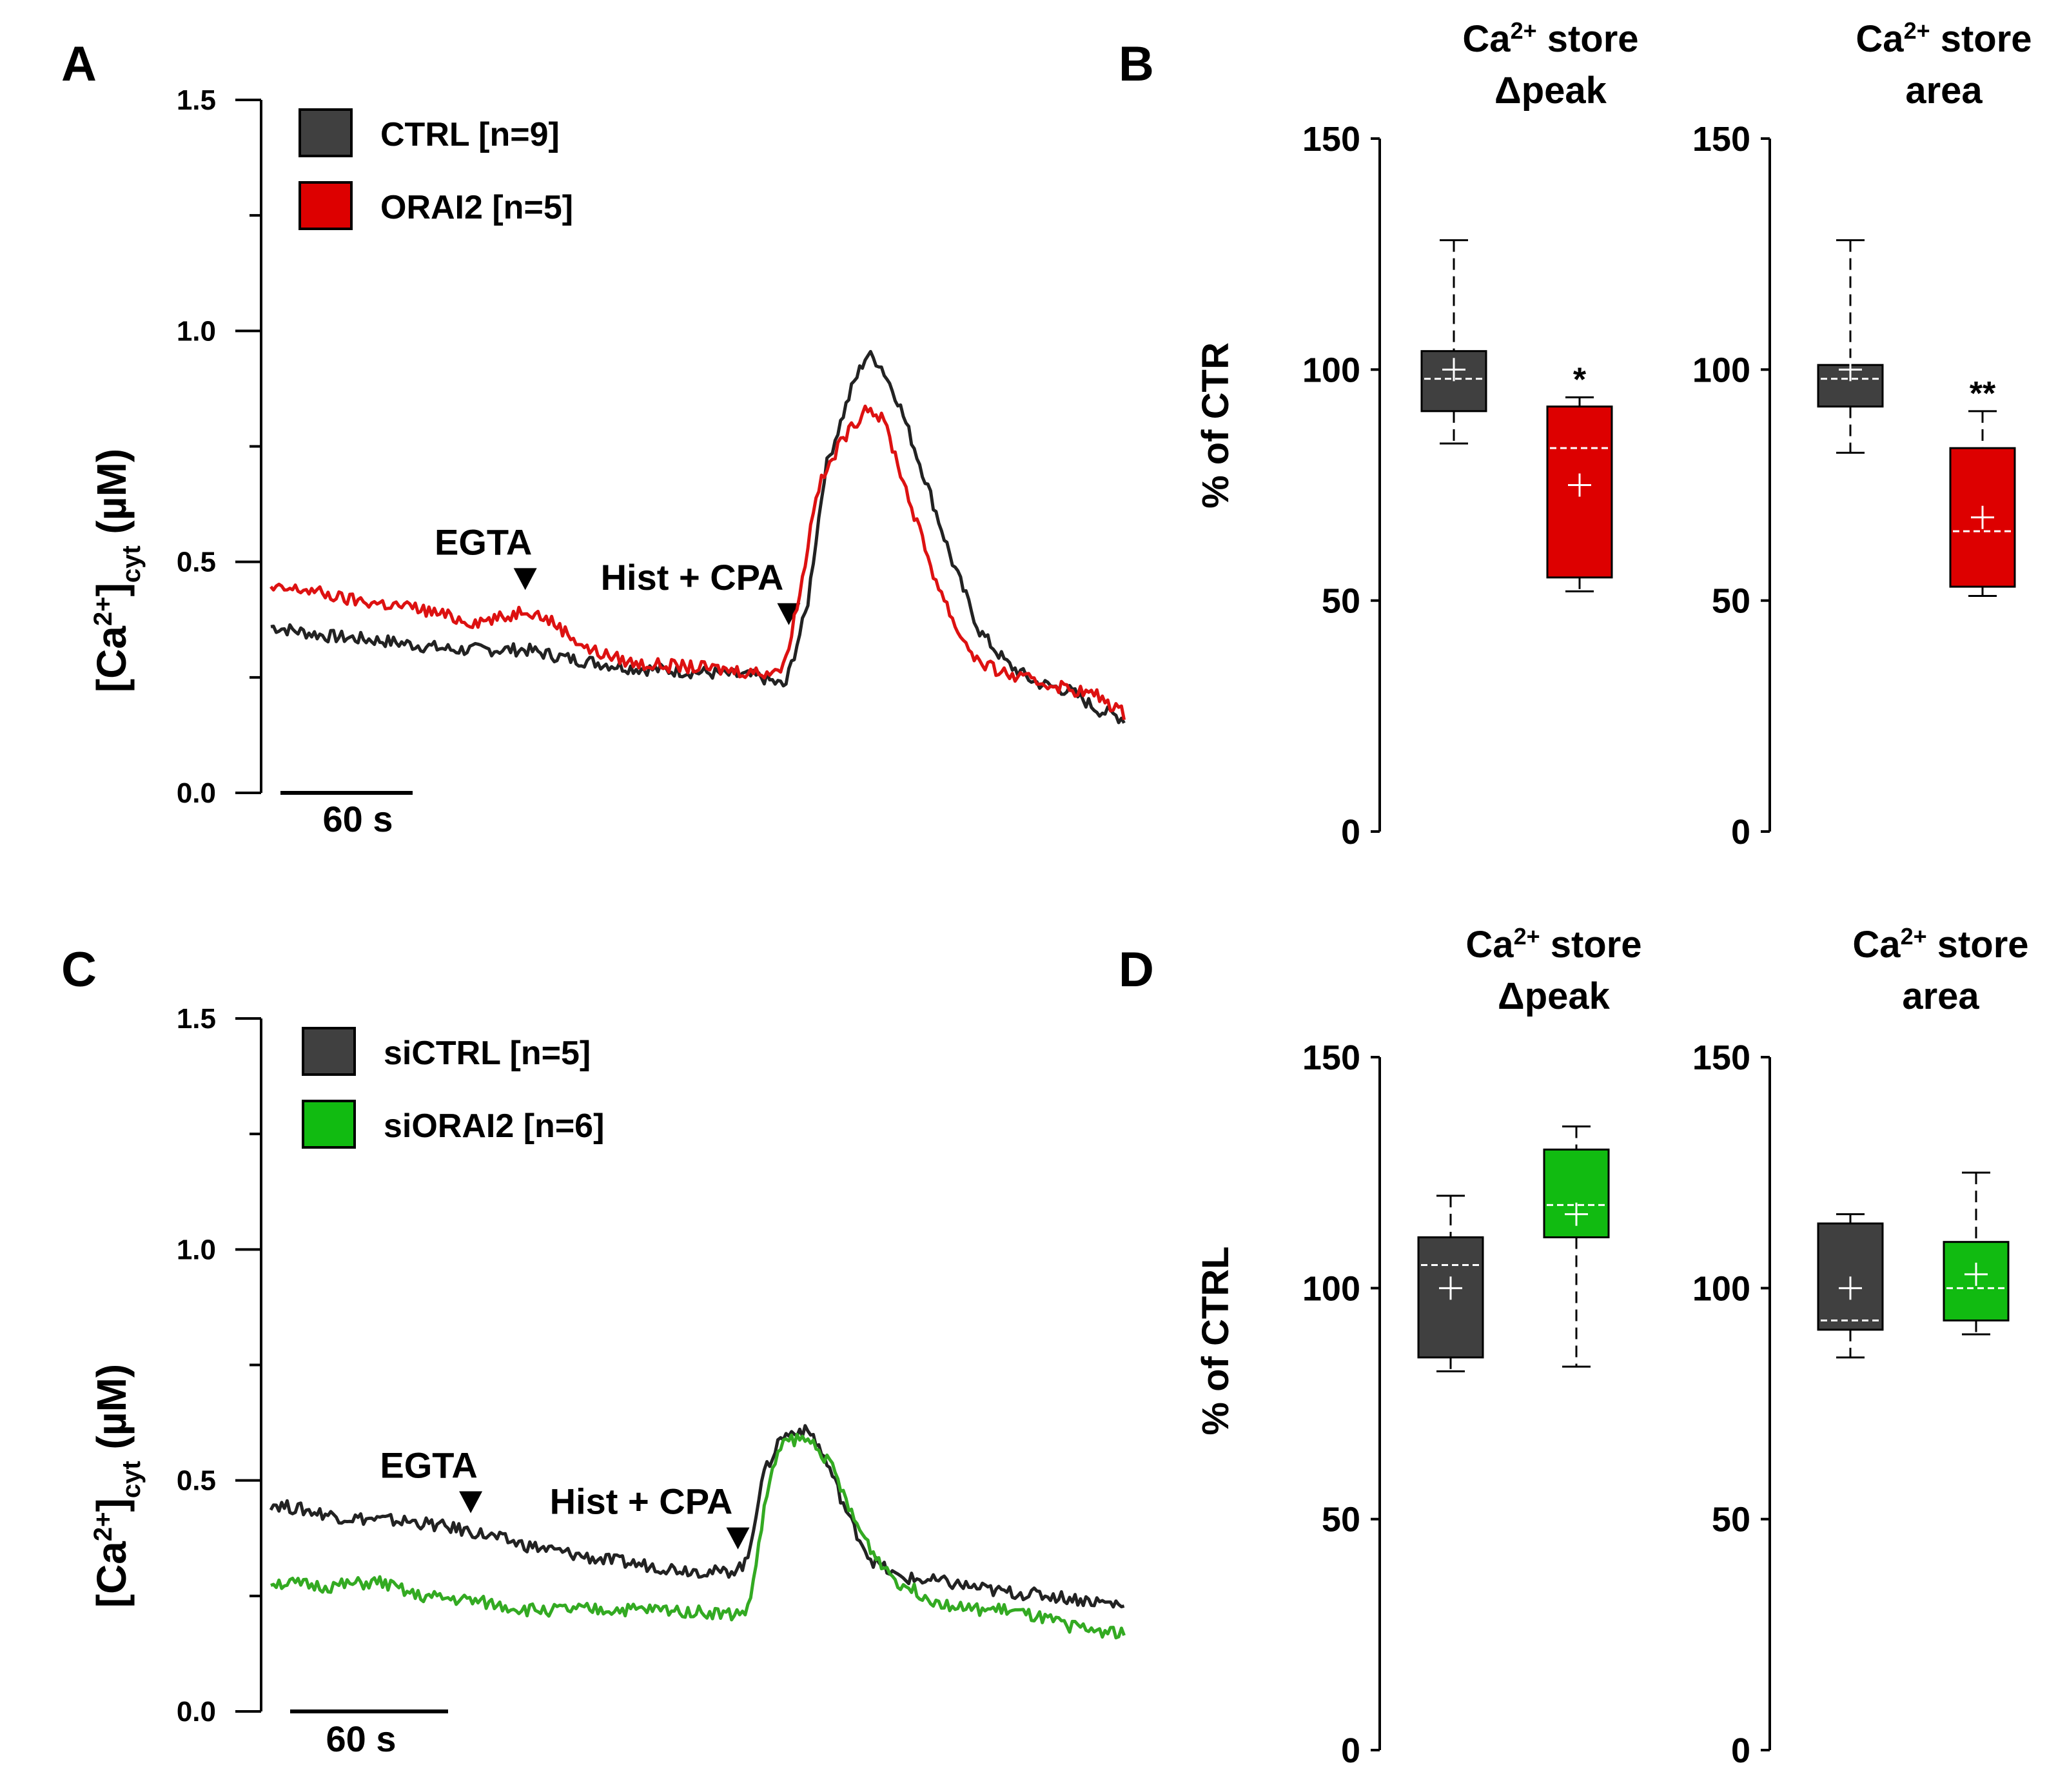 The image size is (2067, 1792). What do you see at coordinates (329, 1051) in the screenshot?
I see `legend-swatch-sictrl` at bounding box center [329, 1051].